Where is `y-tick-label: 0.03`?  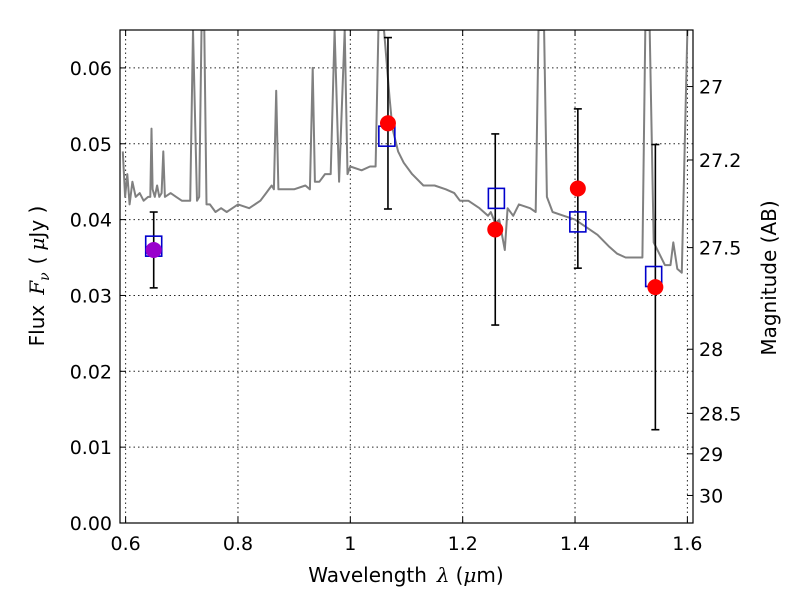 y-tick-label: 0.03 is located at coordinates (91, 296).